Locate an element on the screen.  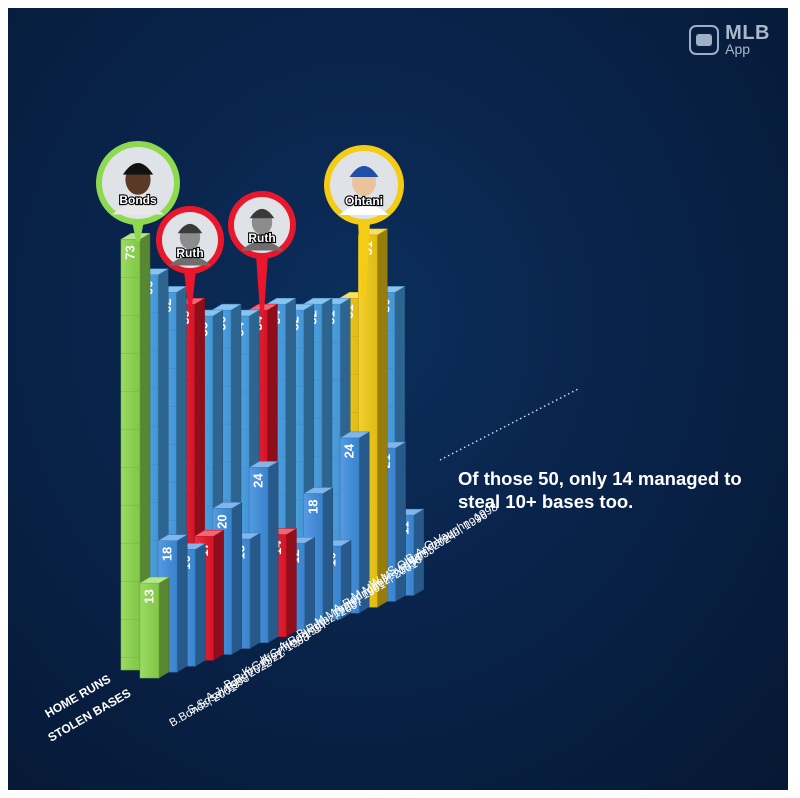
sb-value-label: 20 is located at coordinates (221, 521).